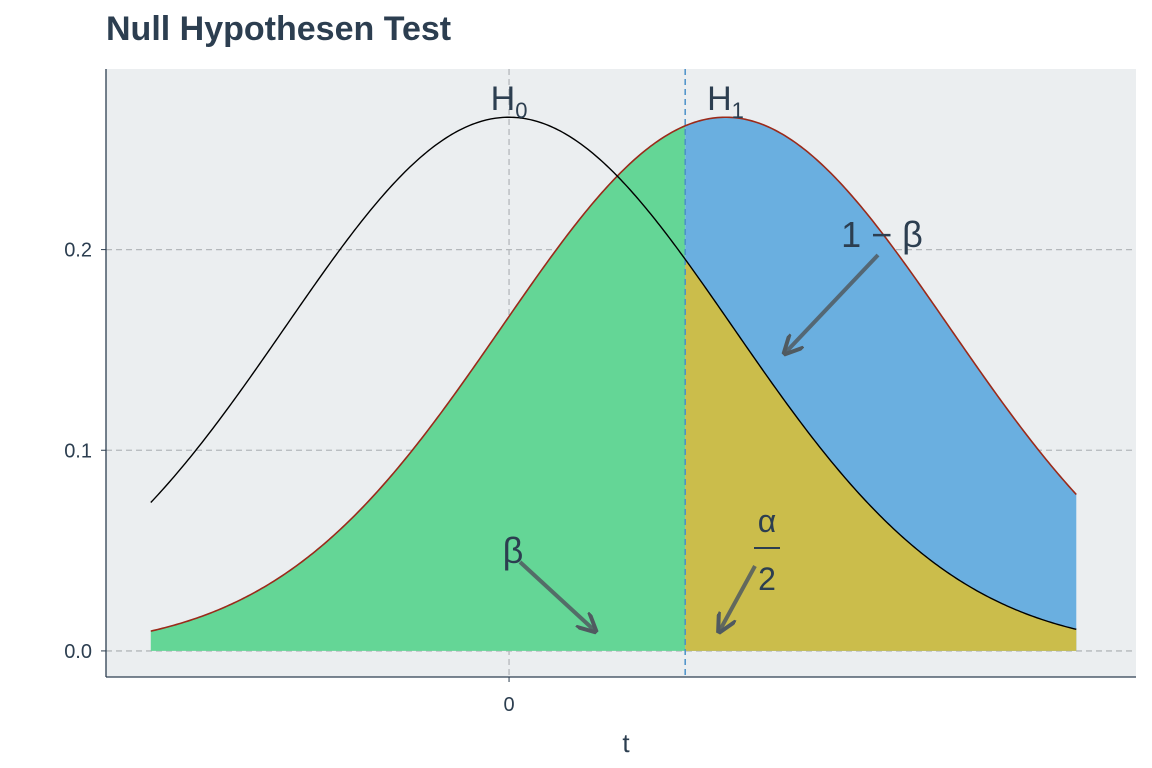  What do you see at coordinates (882, 234) in the screenshot?
I see `power-label: 1 − β` at bounding box center [882, 234].